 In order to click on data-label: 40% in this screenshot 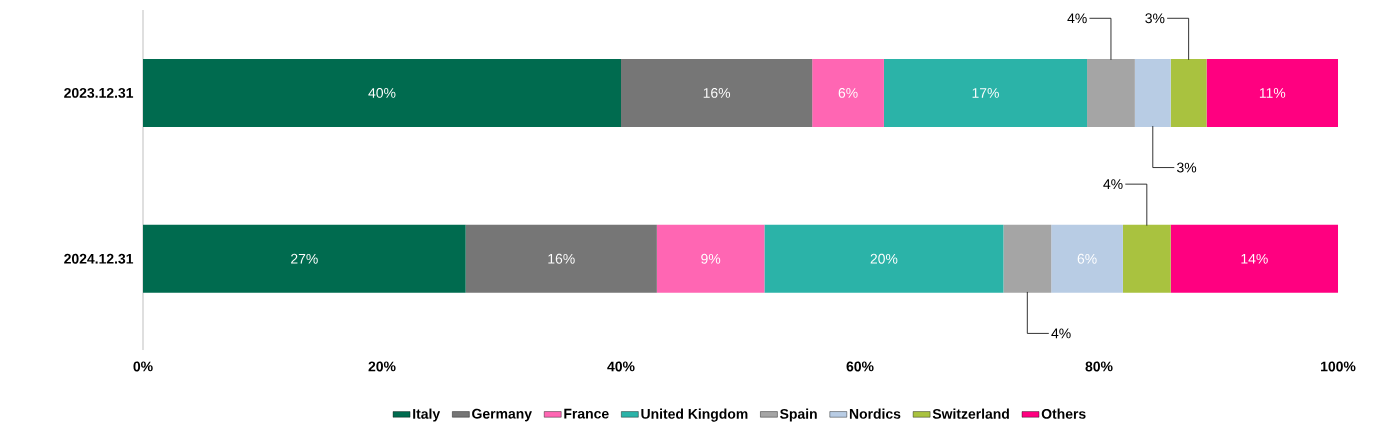, I will do `click(382, 92)`.